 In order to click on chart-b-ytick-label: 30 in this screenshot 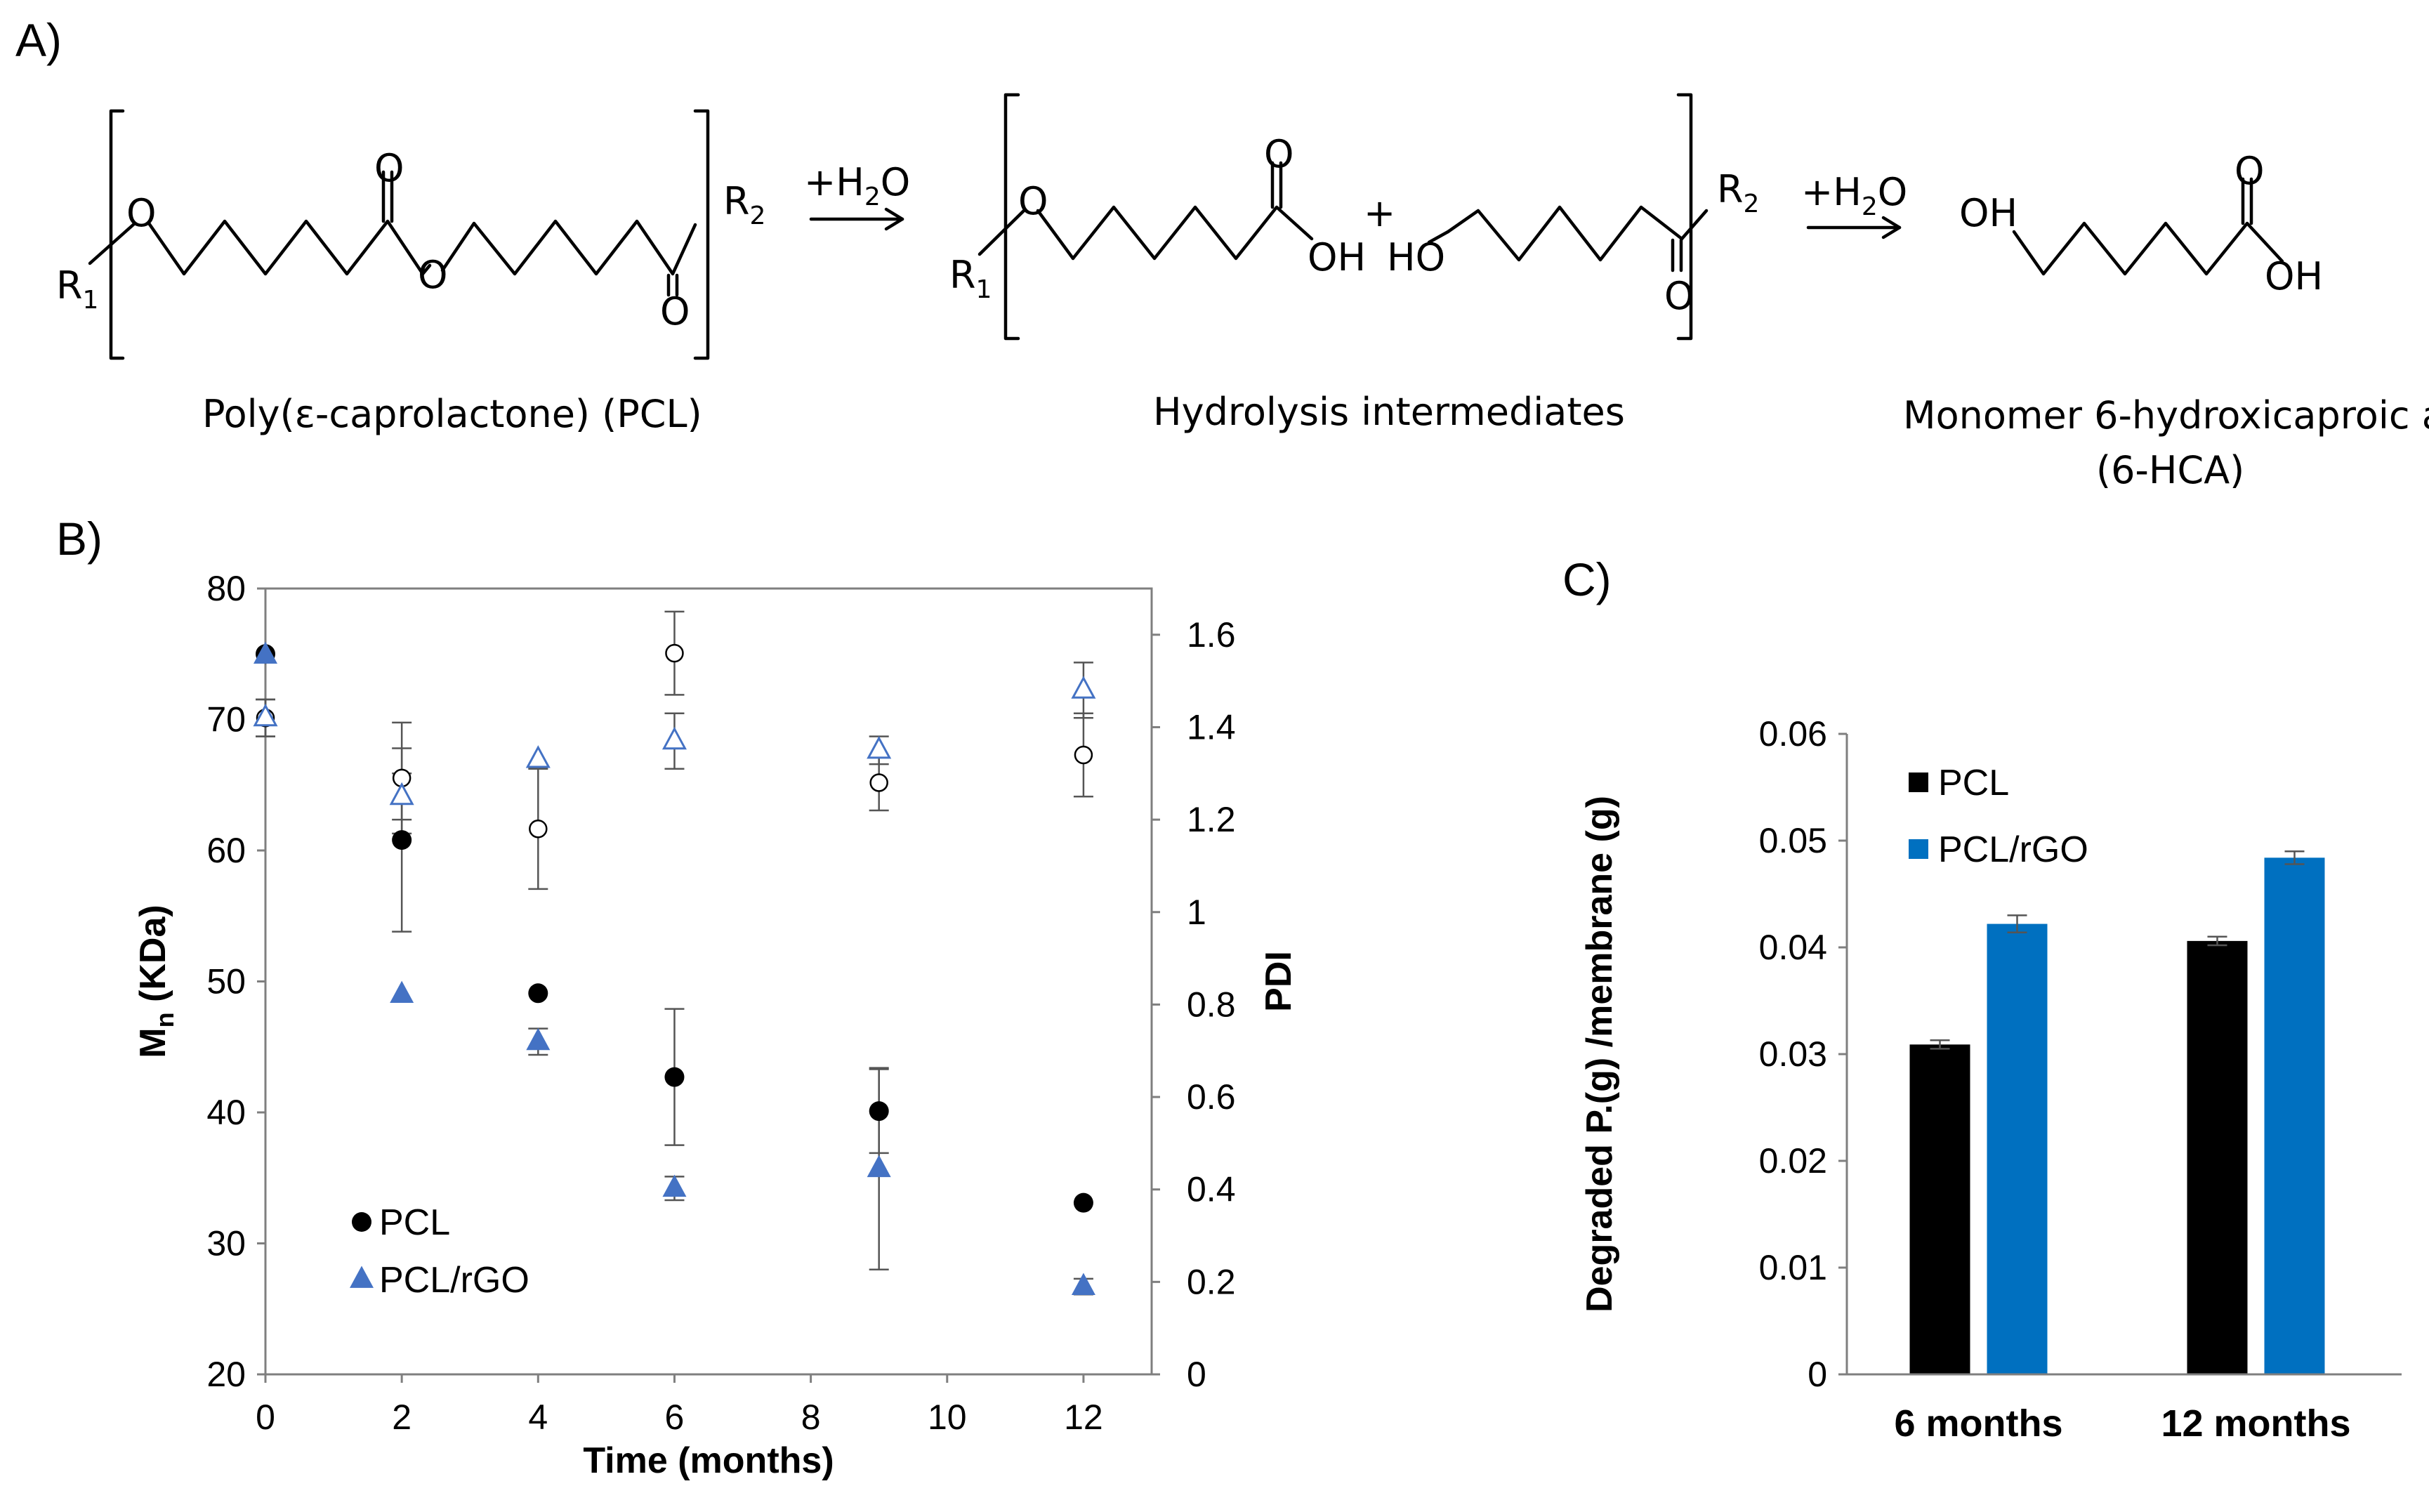, I will do `click(226, 1243)`.